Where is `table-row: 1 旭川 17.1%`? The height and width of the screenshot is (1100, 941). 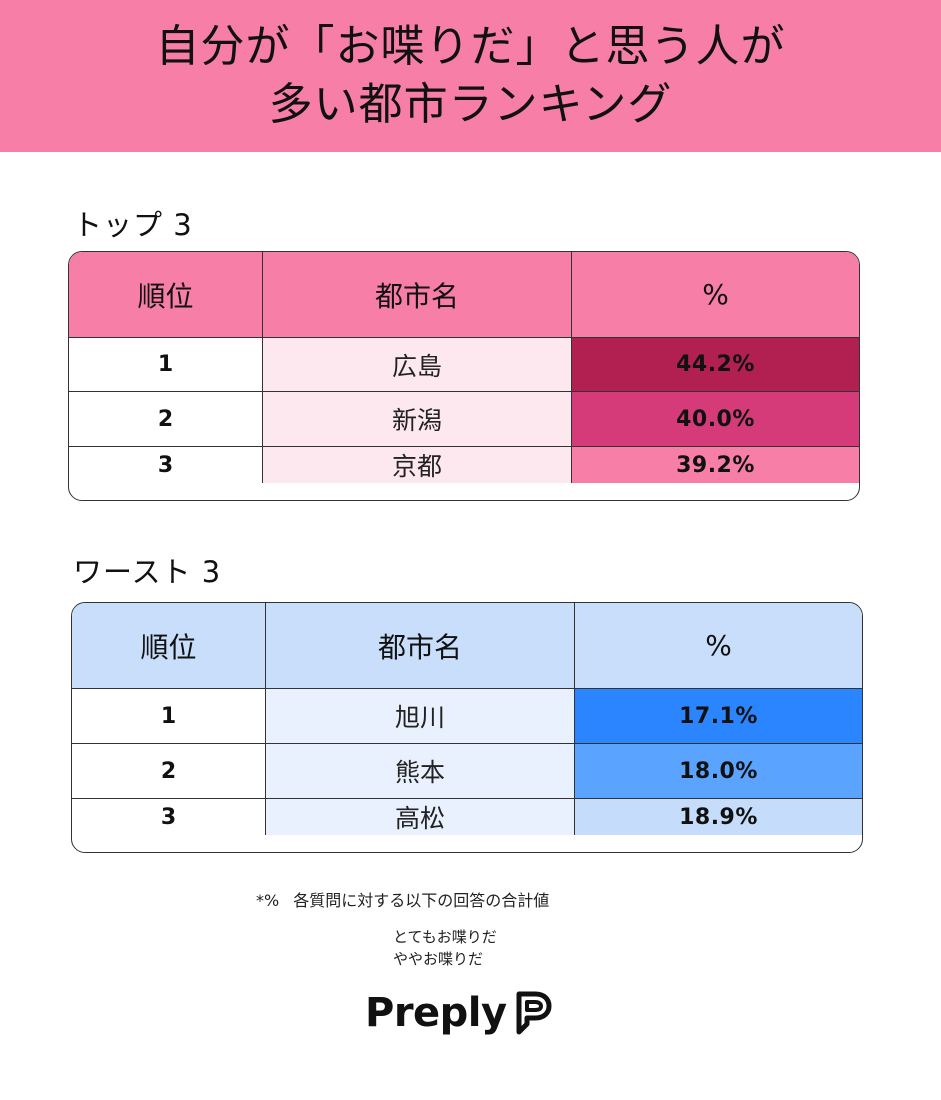
table-row: 1 旭川 17.1% is located at coordinates (467, 715).